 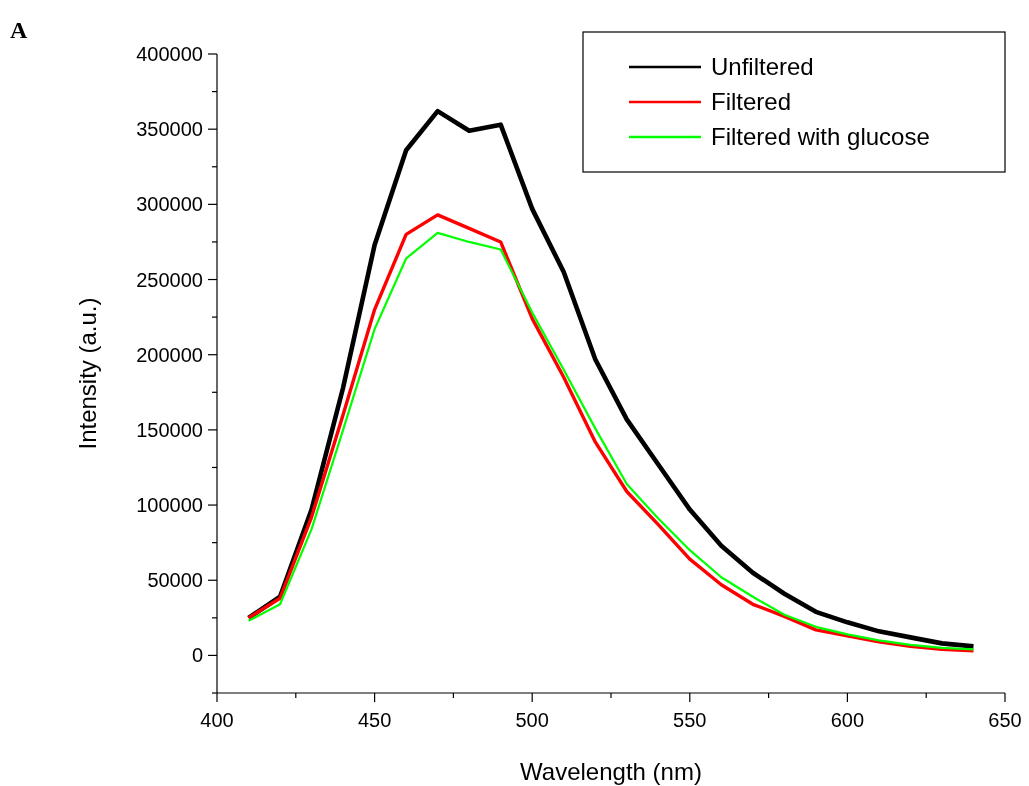 I want to click on x-tick-label: 450, so click(x=374, y=720).